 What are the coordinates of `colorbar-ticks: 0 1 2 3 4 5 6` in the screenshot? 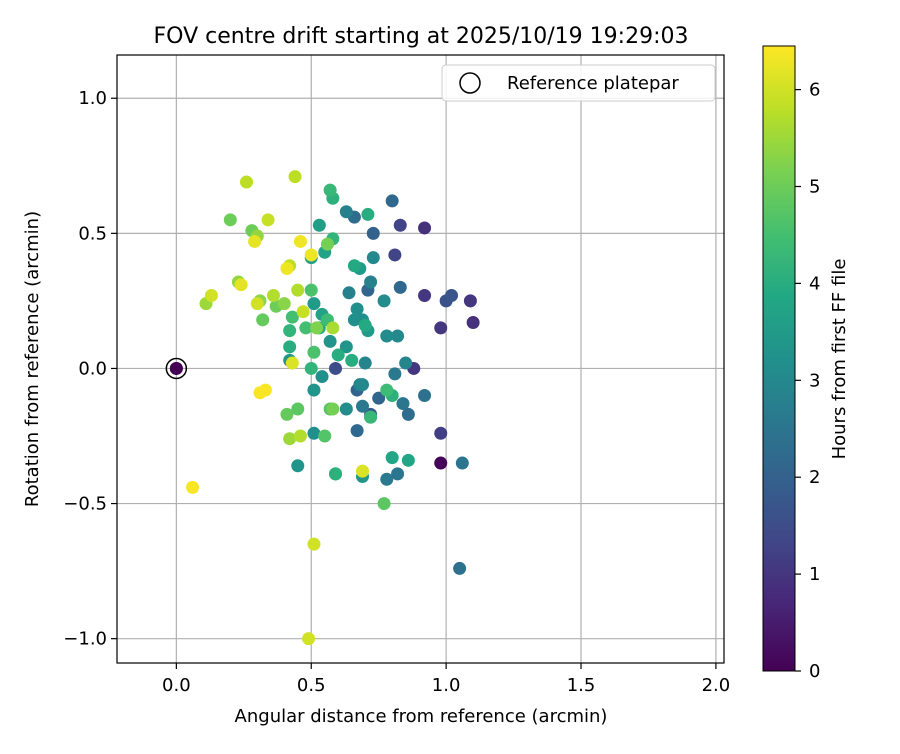 It's located at (807, 381).